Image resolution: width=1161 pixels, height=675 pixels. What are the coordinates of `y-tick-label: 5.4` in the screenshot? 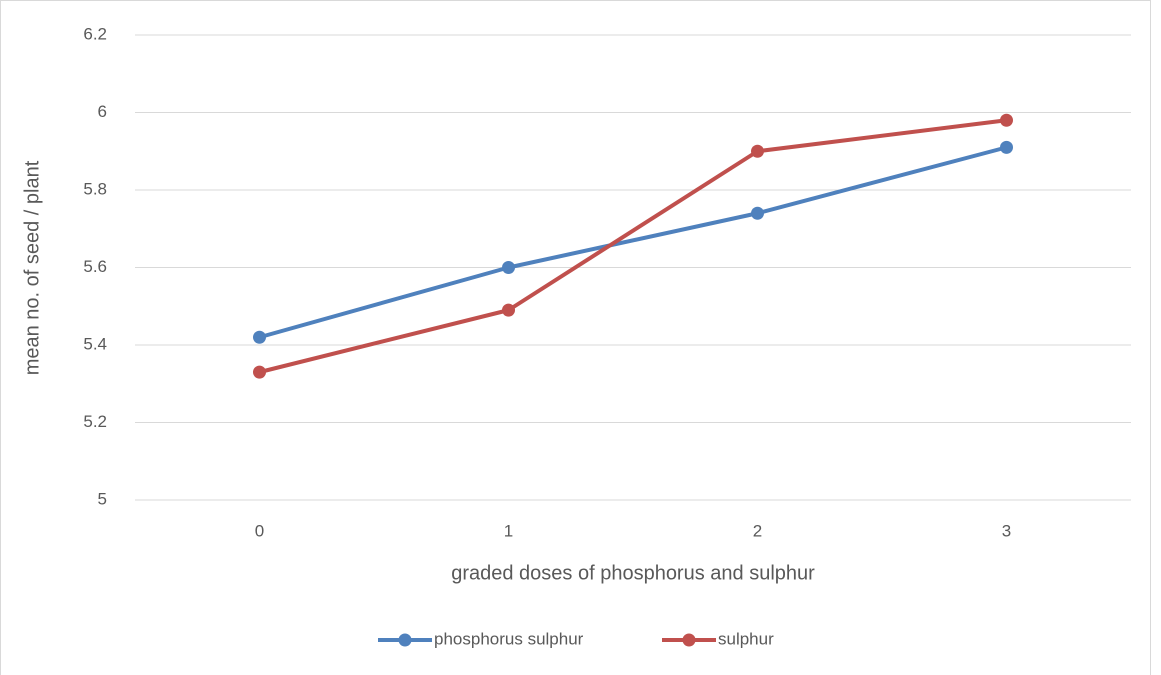 It's located at (95, 343).